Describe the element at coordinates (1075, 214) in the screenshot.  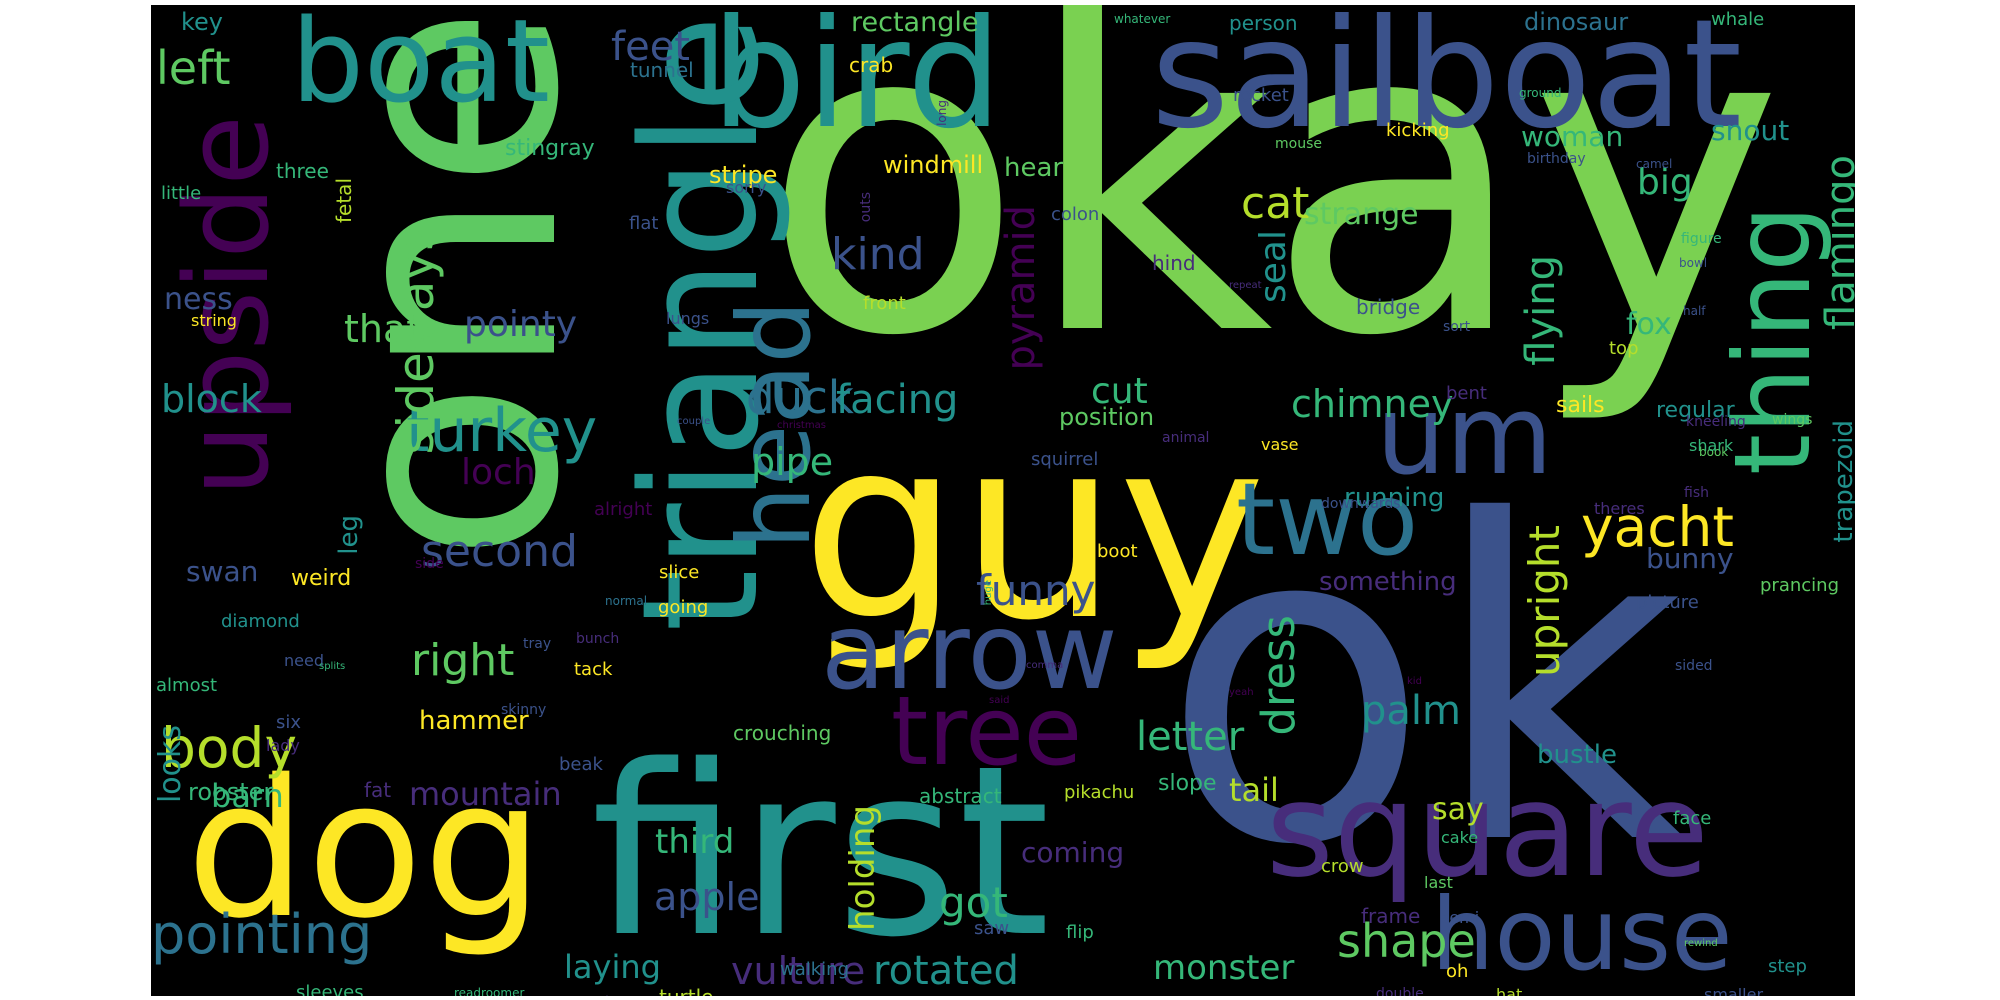
I see `word-colon: colon` at that location.